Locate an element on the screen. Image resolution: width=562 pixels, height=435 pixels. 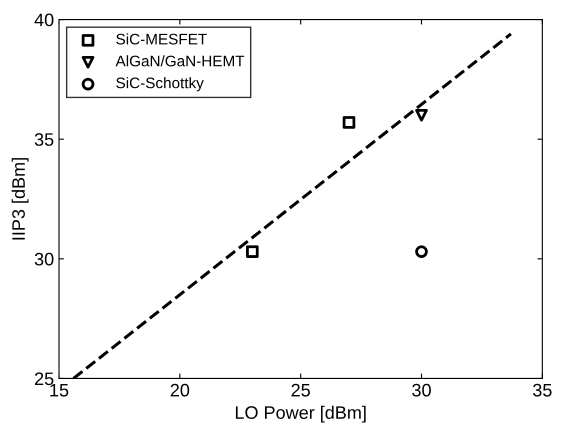
legend-label: SiC-Schottky is located at coordinates (160, 84).